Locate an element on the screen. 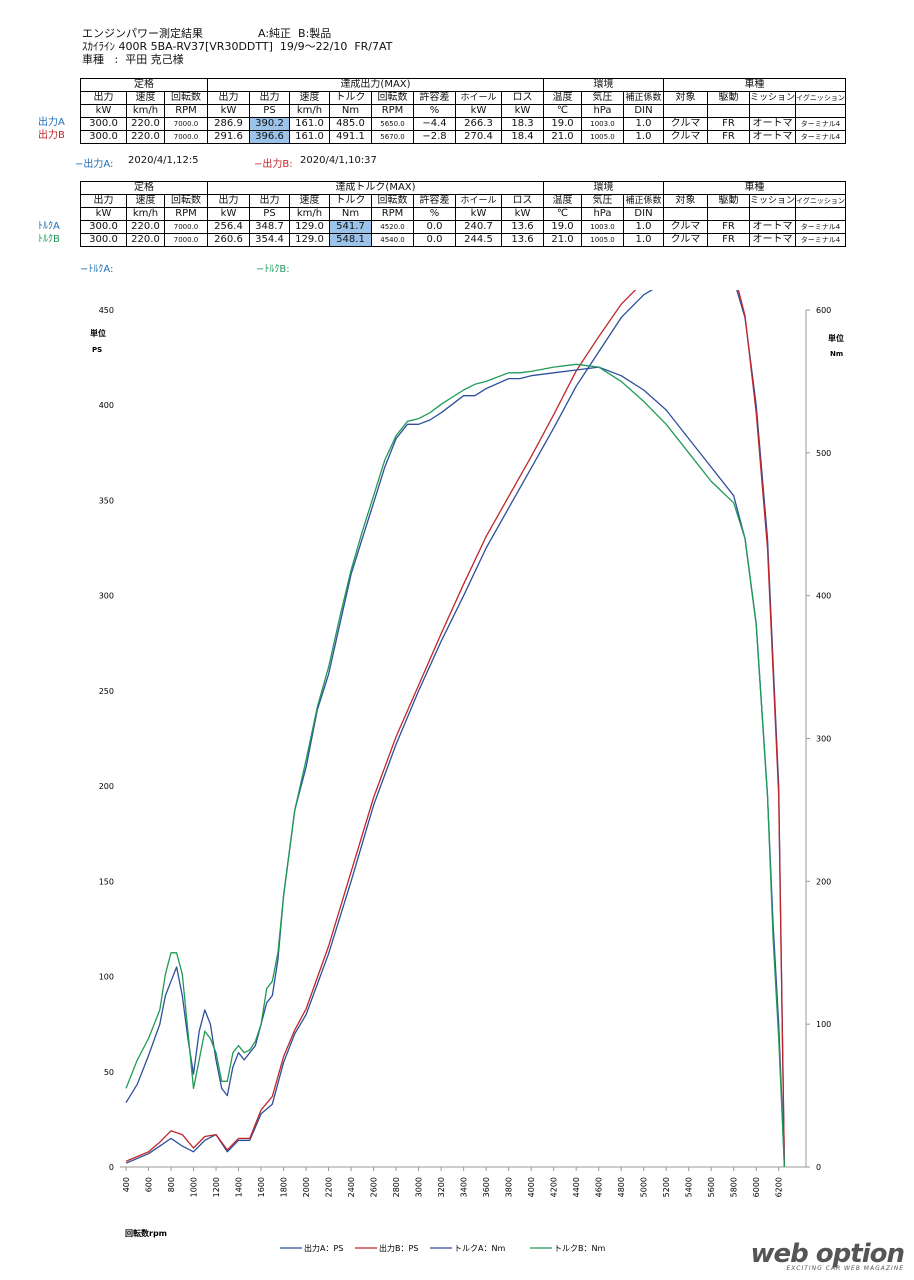 This screenshot has height=1280, width=914. owner-info: 車種 : 平田 克己様 is located at coordinates (133, 59).